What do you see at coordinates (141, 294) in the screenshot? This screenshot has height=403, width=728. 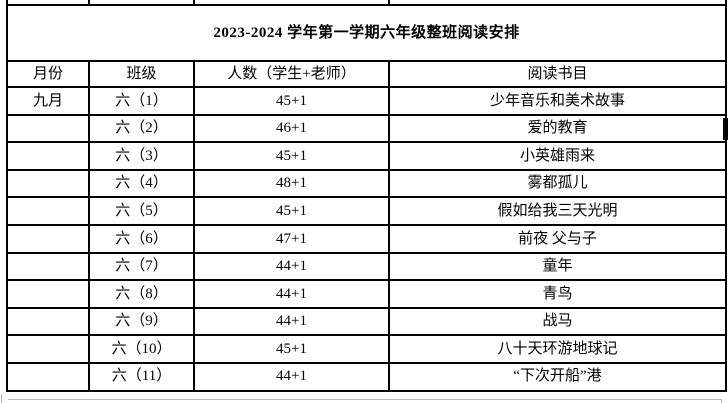 I see `class-cell: 六（8）` at bounding box center [141, 294].